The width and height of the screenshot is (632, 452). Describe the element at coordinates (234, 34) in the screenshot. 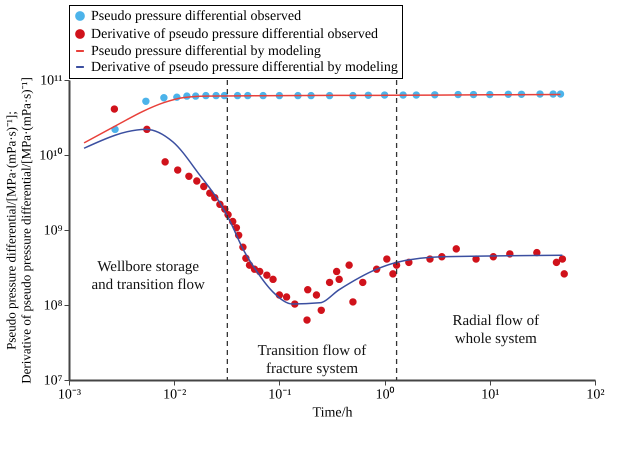

I see `legend-label: Derivative of pseudo pressure differential observed` at that location.